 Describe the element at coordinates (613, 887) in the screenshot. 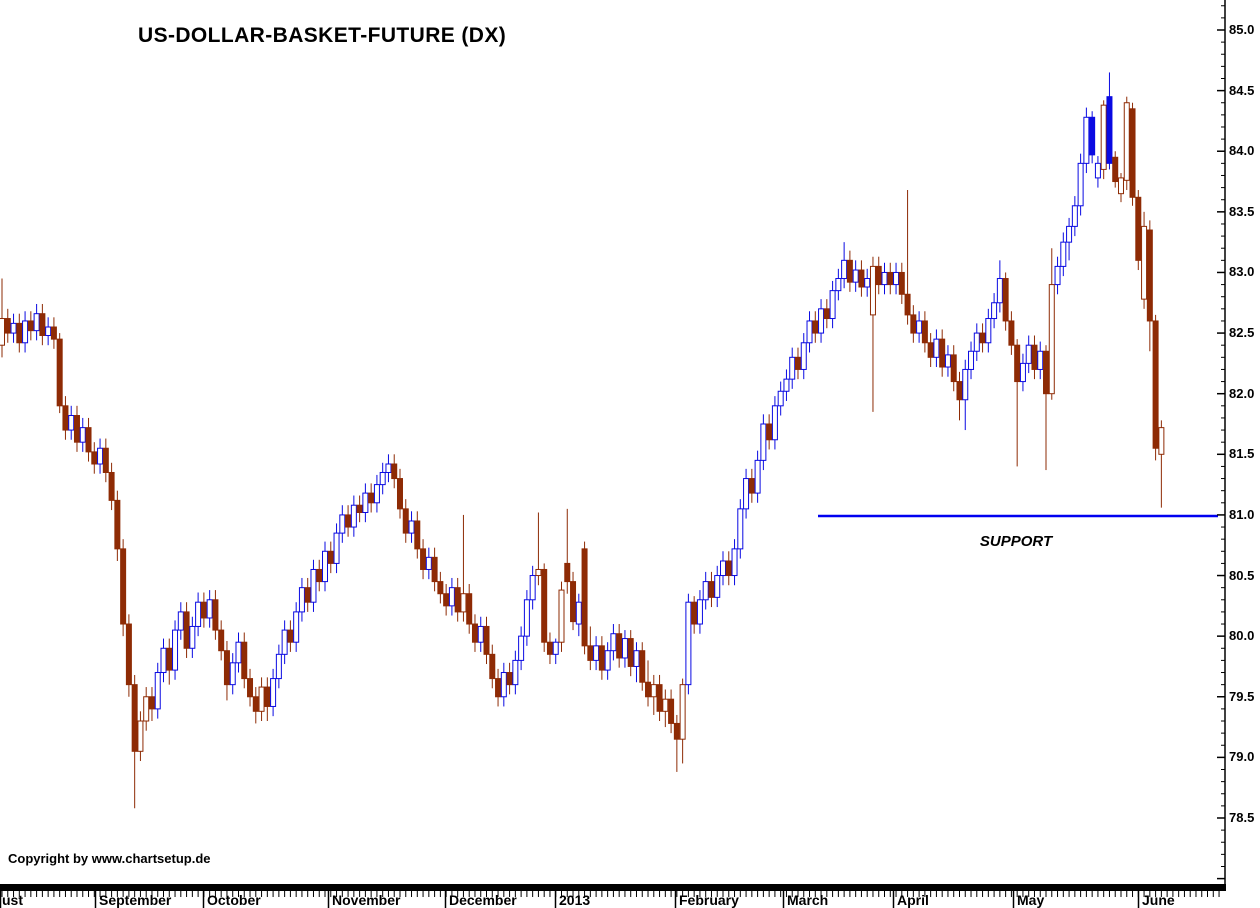

I see `x-axis-bar` at that location.